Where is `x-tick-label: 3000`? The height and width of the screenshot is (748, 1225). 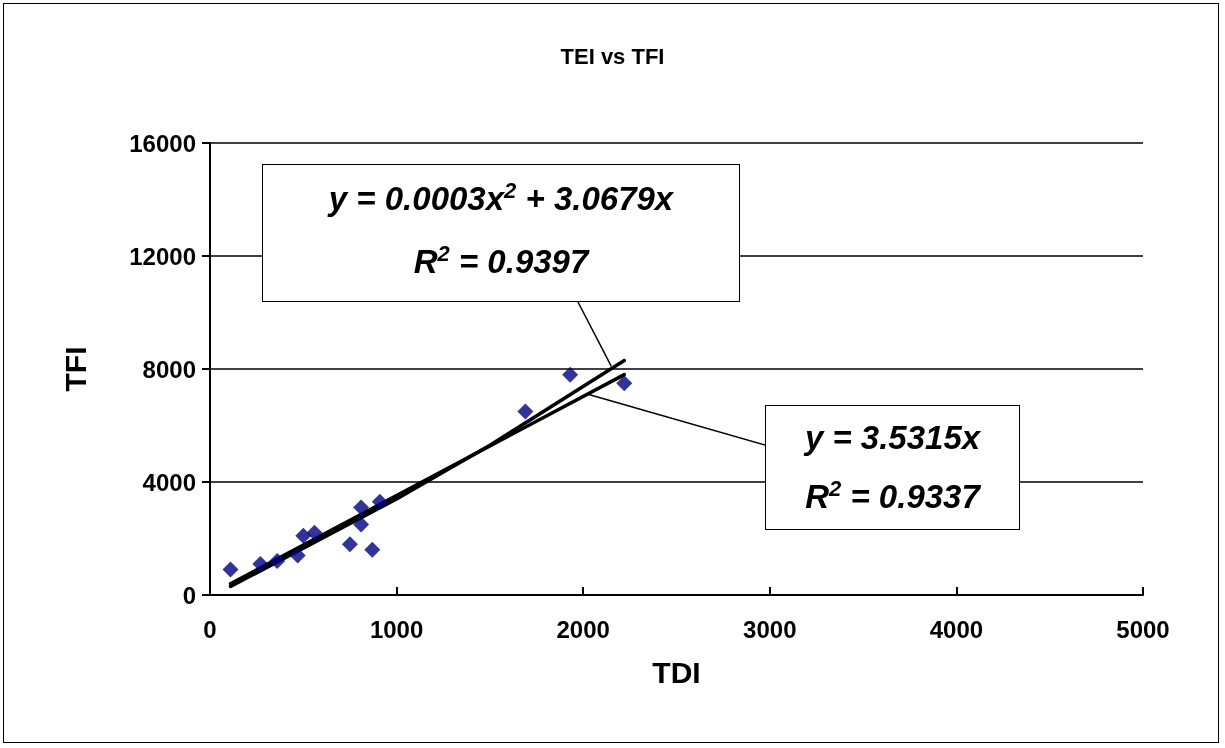 x-tick-label: 3000 is located at coordinates (770, 629).